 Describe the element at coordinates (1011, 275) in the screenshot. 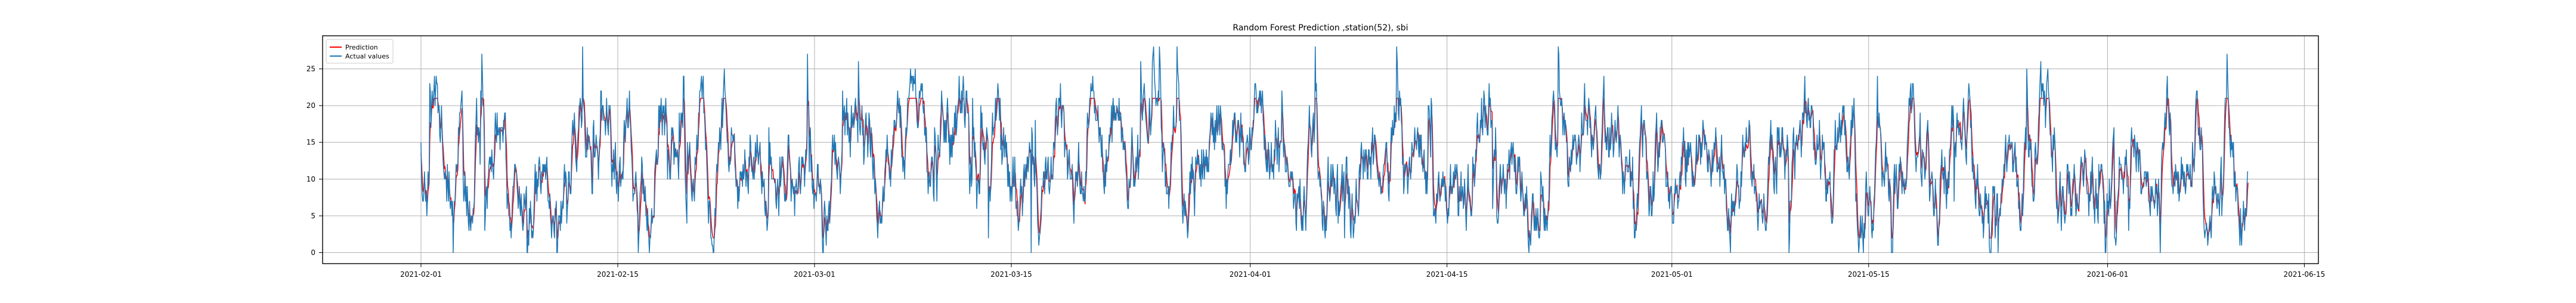

I see `x-tick-label: 2021-03-15` at that location.